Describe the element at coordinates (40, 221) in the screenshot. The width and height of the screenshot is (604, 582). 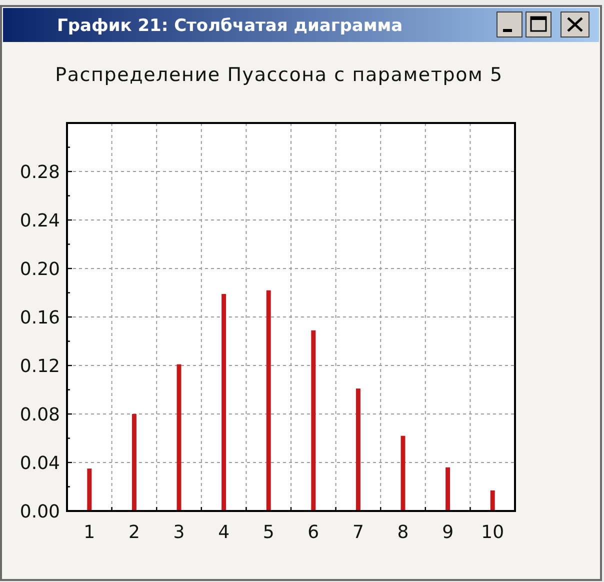
I see `y-tick-label: 0.24` at that location.